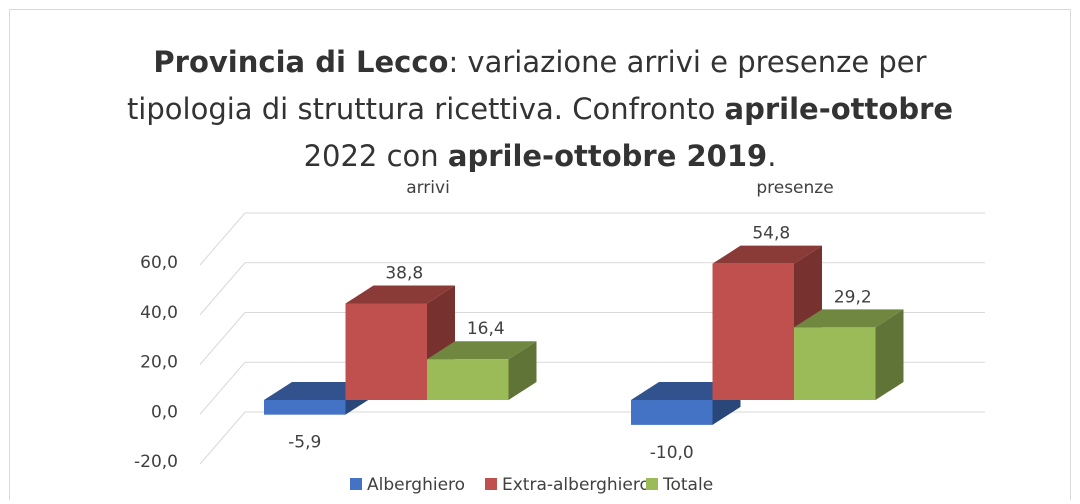  Describe the element at coordinates (156, 462) in the screenshot. I see `y-tick-label: -20,0` at that location.